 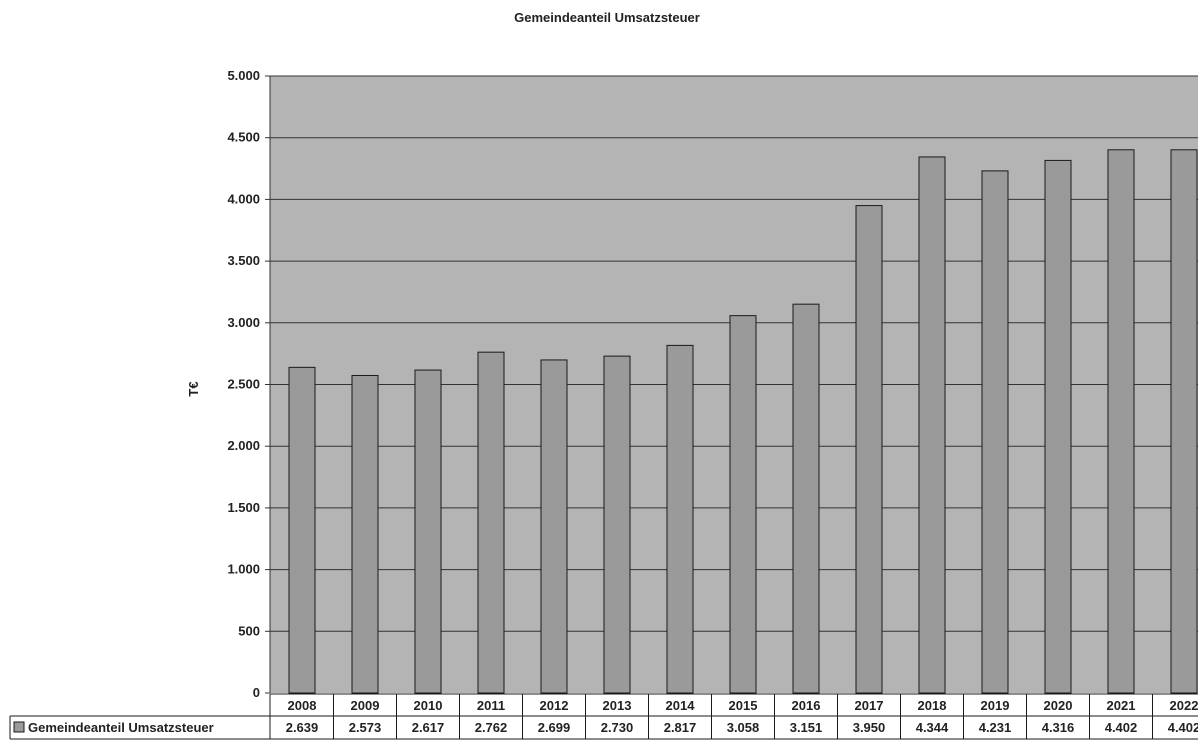 I want to click on table-category-label: 2010, so click(x=428, y=705).